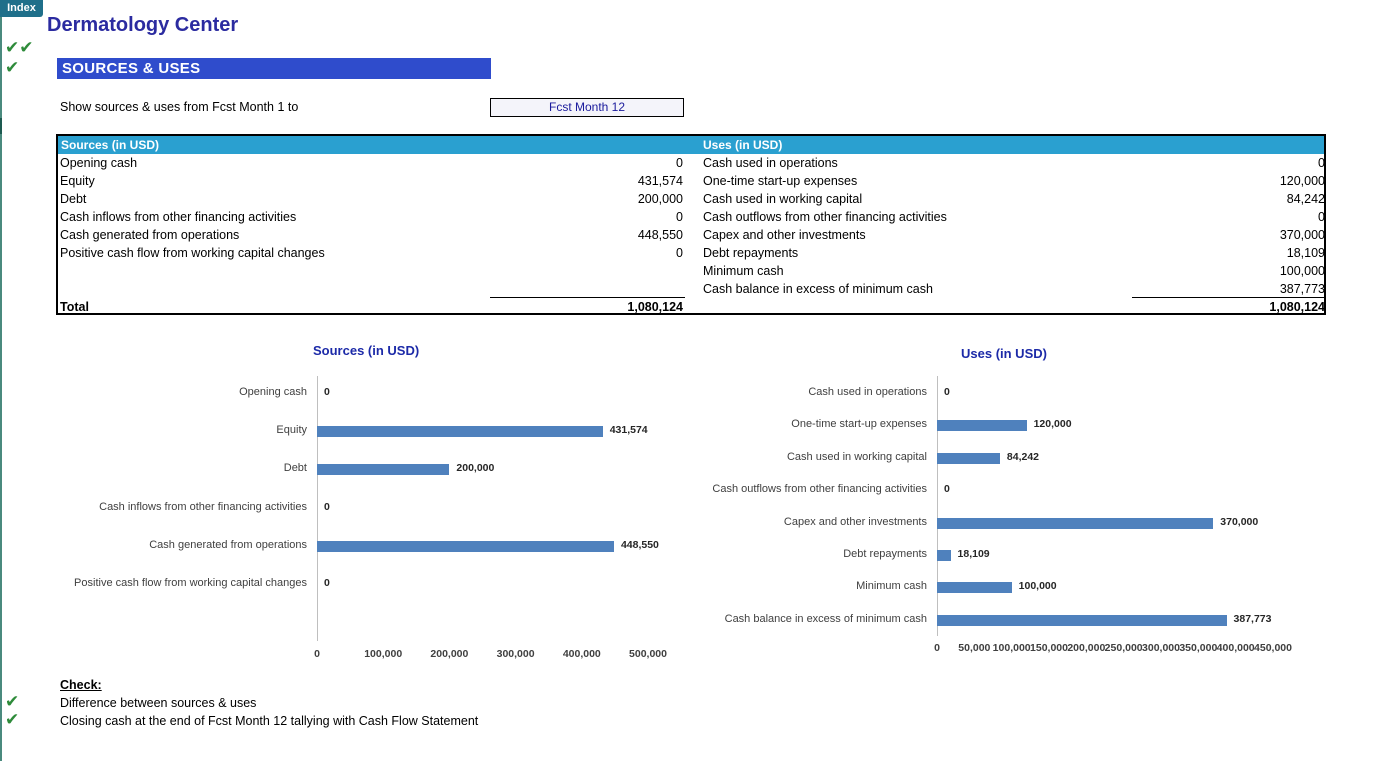 The width and height of the screenshot is (1393, 761). What do you see at coordinates (1, 126) in the screenshot?
I see `left-edge-marker` at bounding box center [1, 126].